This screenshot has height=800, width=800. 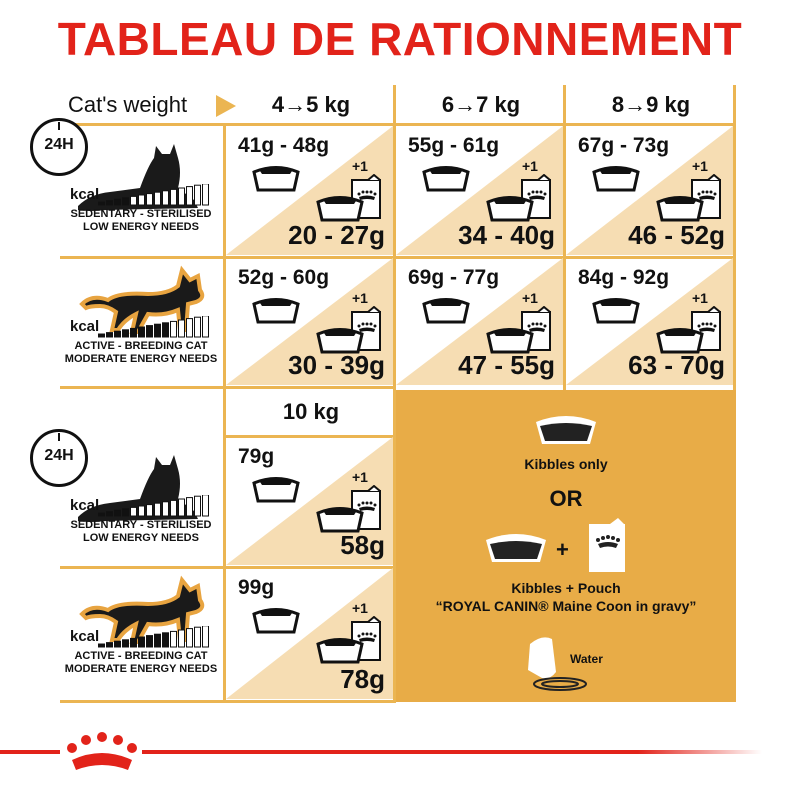 I want to click on kibbles-with-pouch-amount: 34 - 40g, so click(x=506, y=235).